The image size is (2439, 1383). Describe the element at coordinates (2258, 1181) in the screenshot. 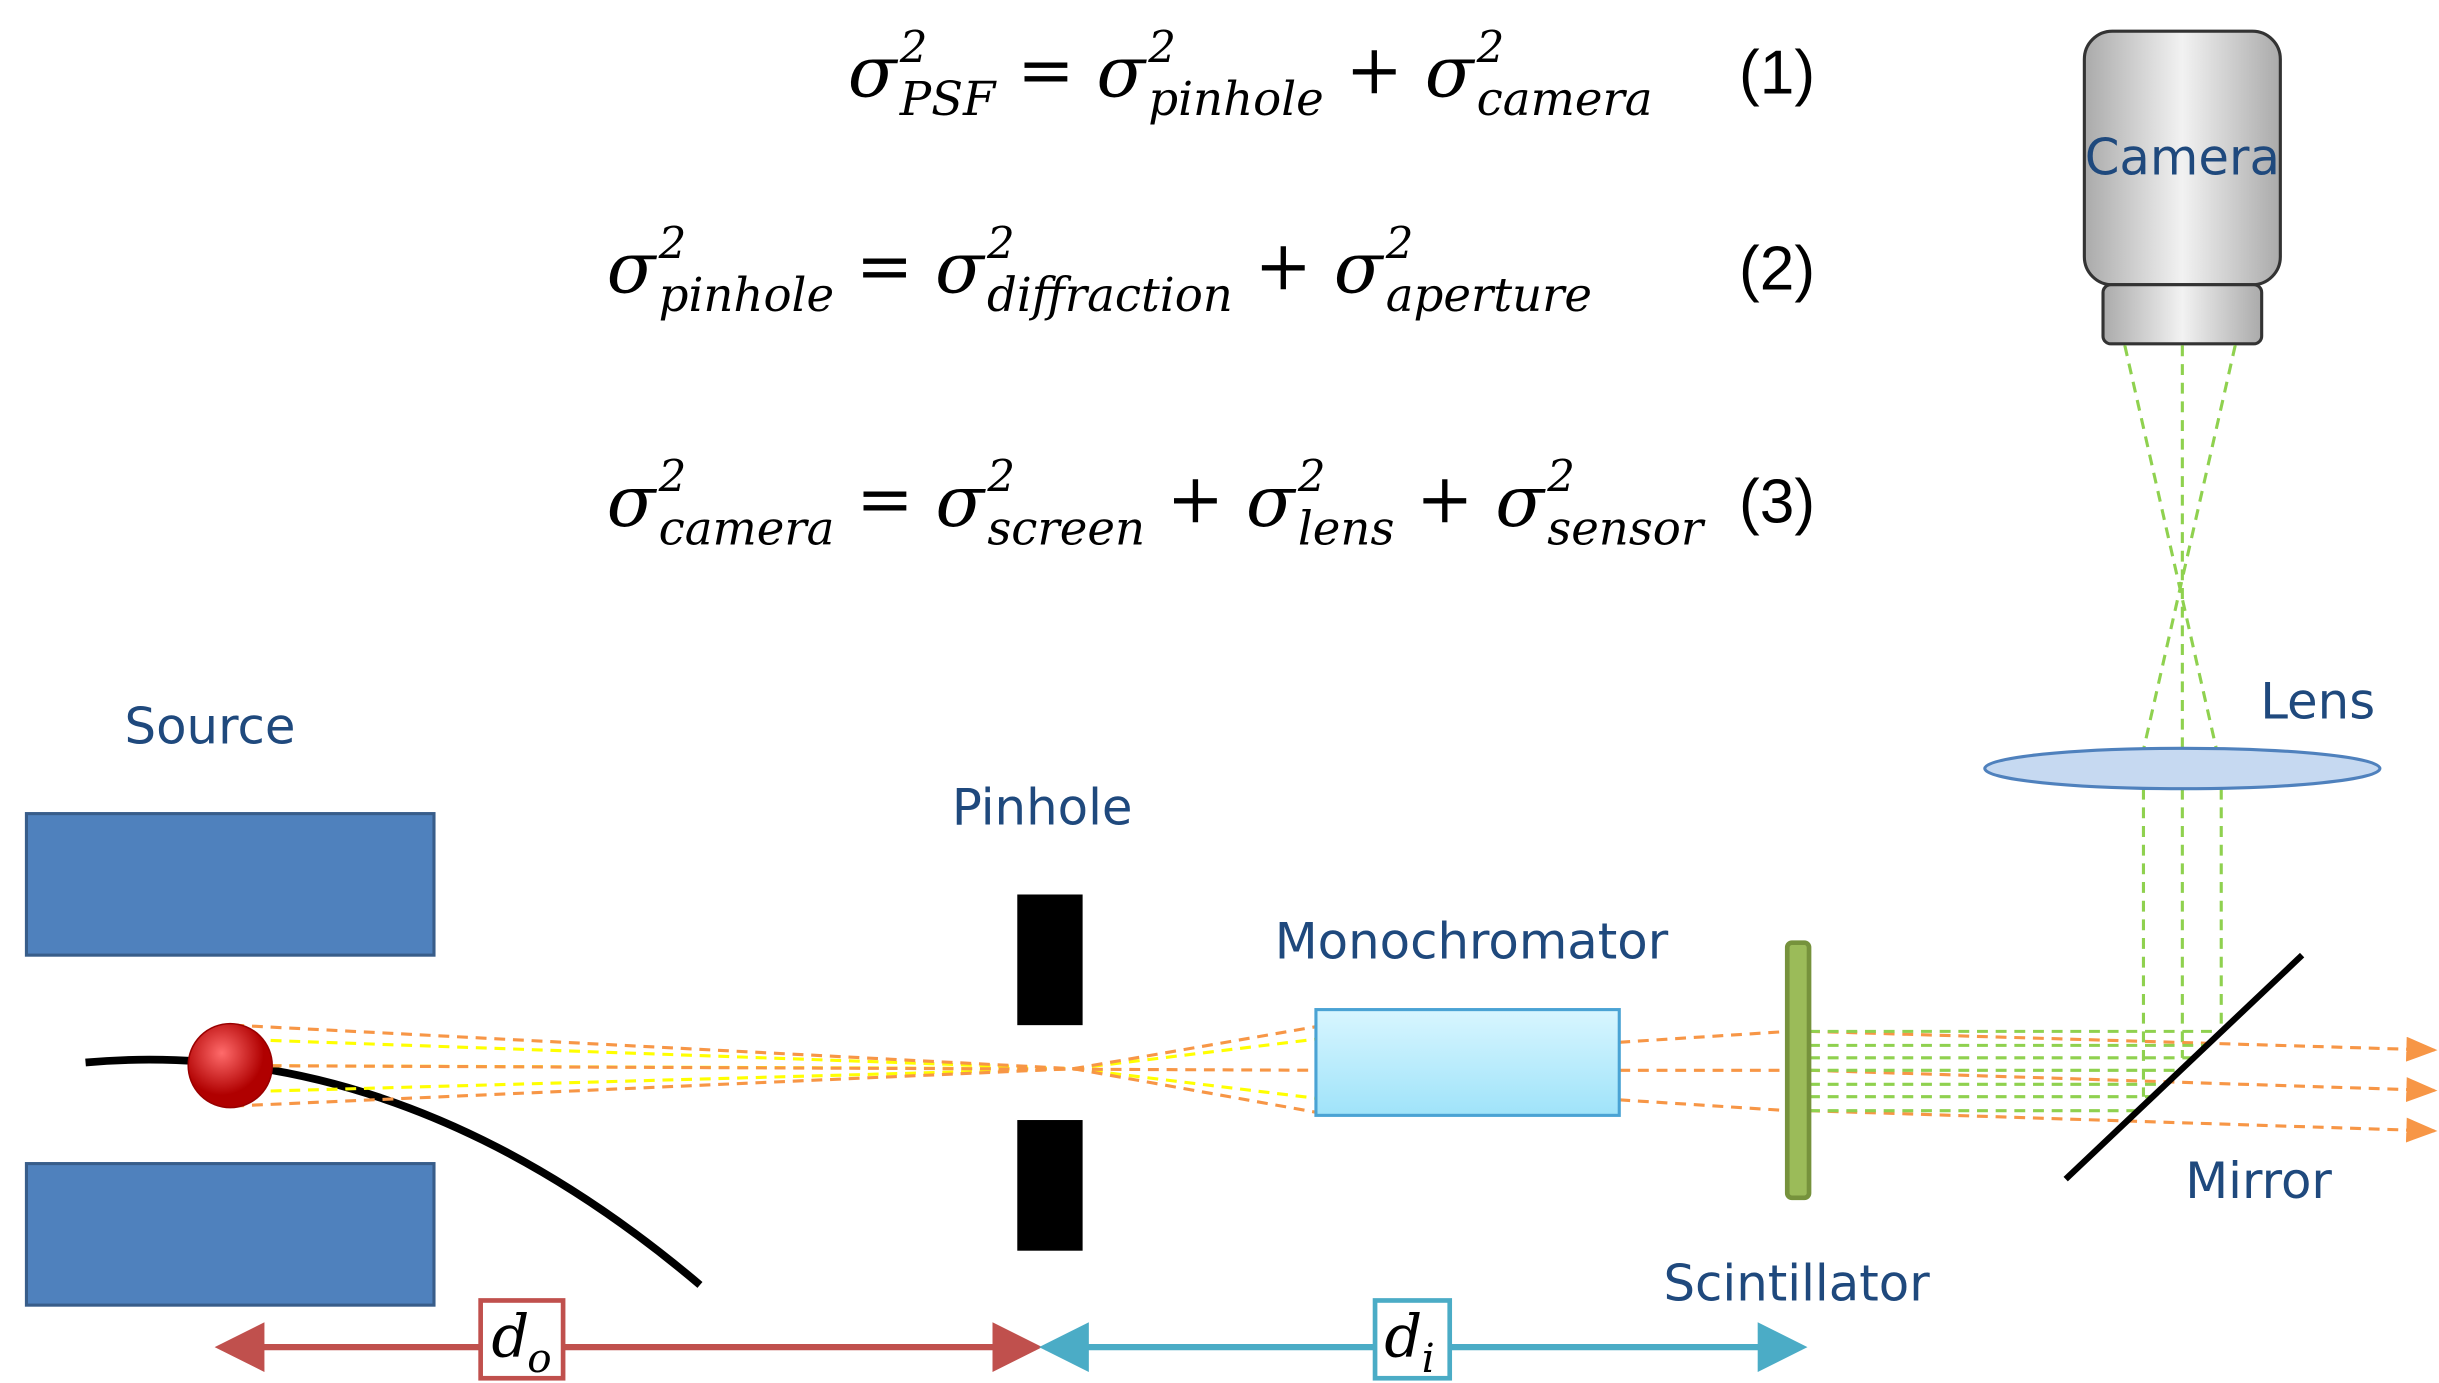

I see `mirror-label: Mirror` at that location.